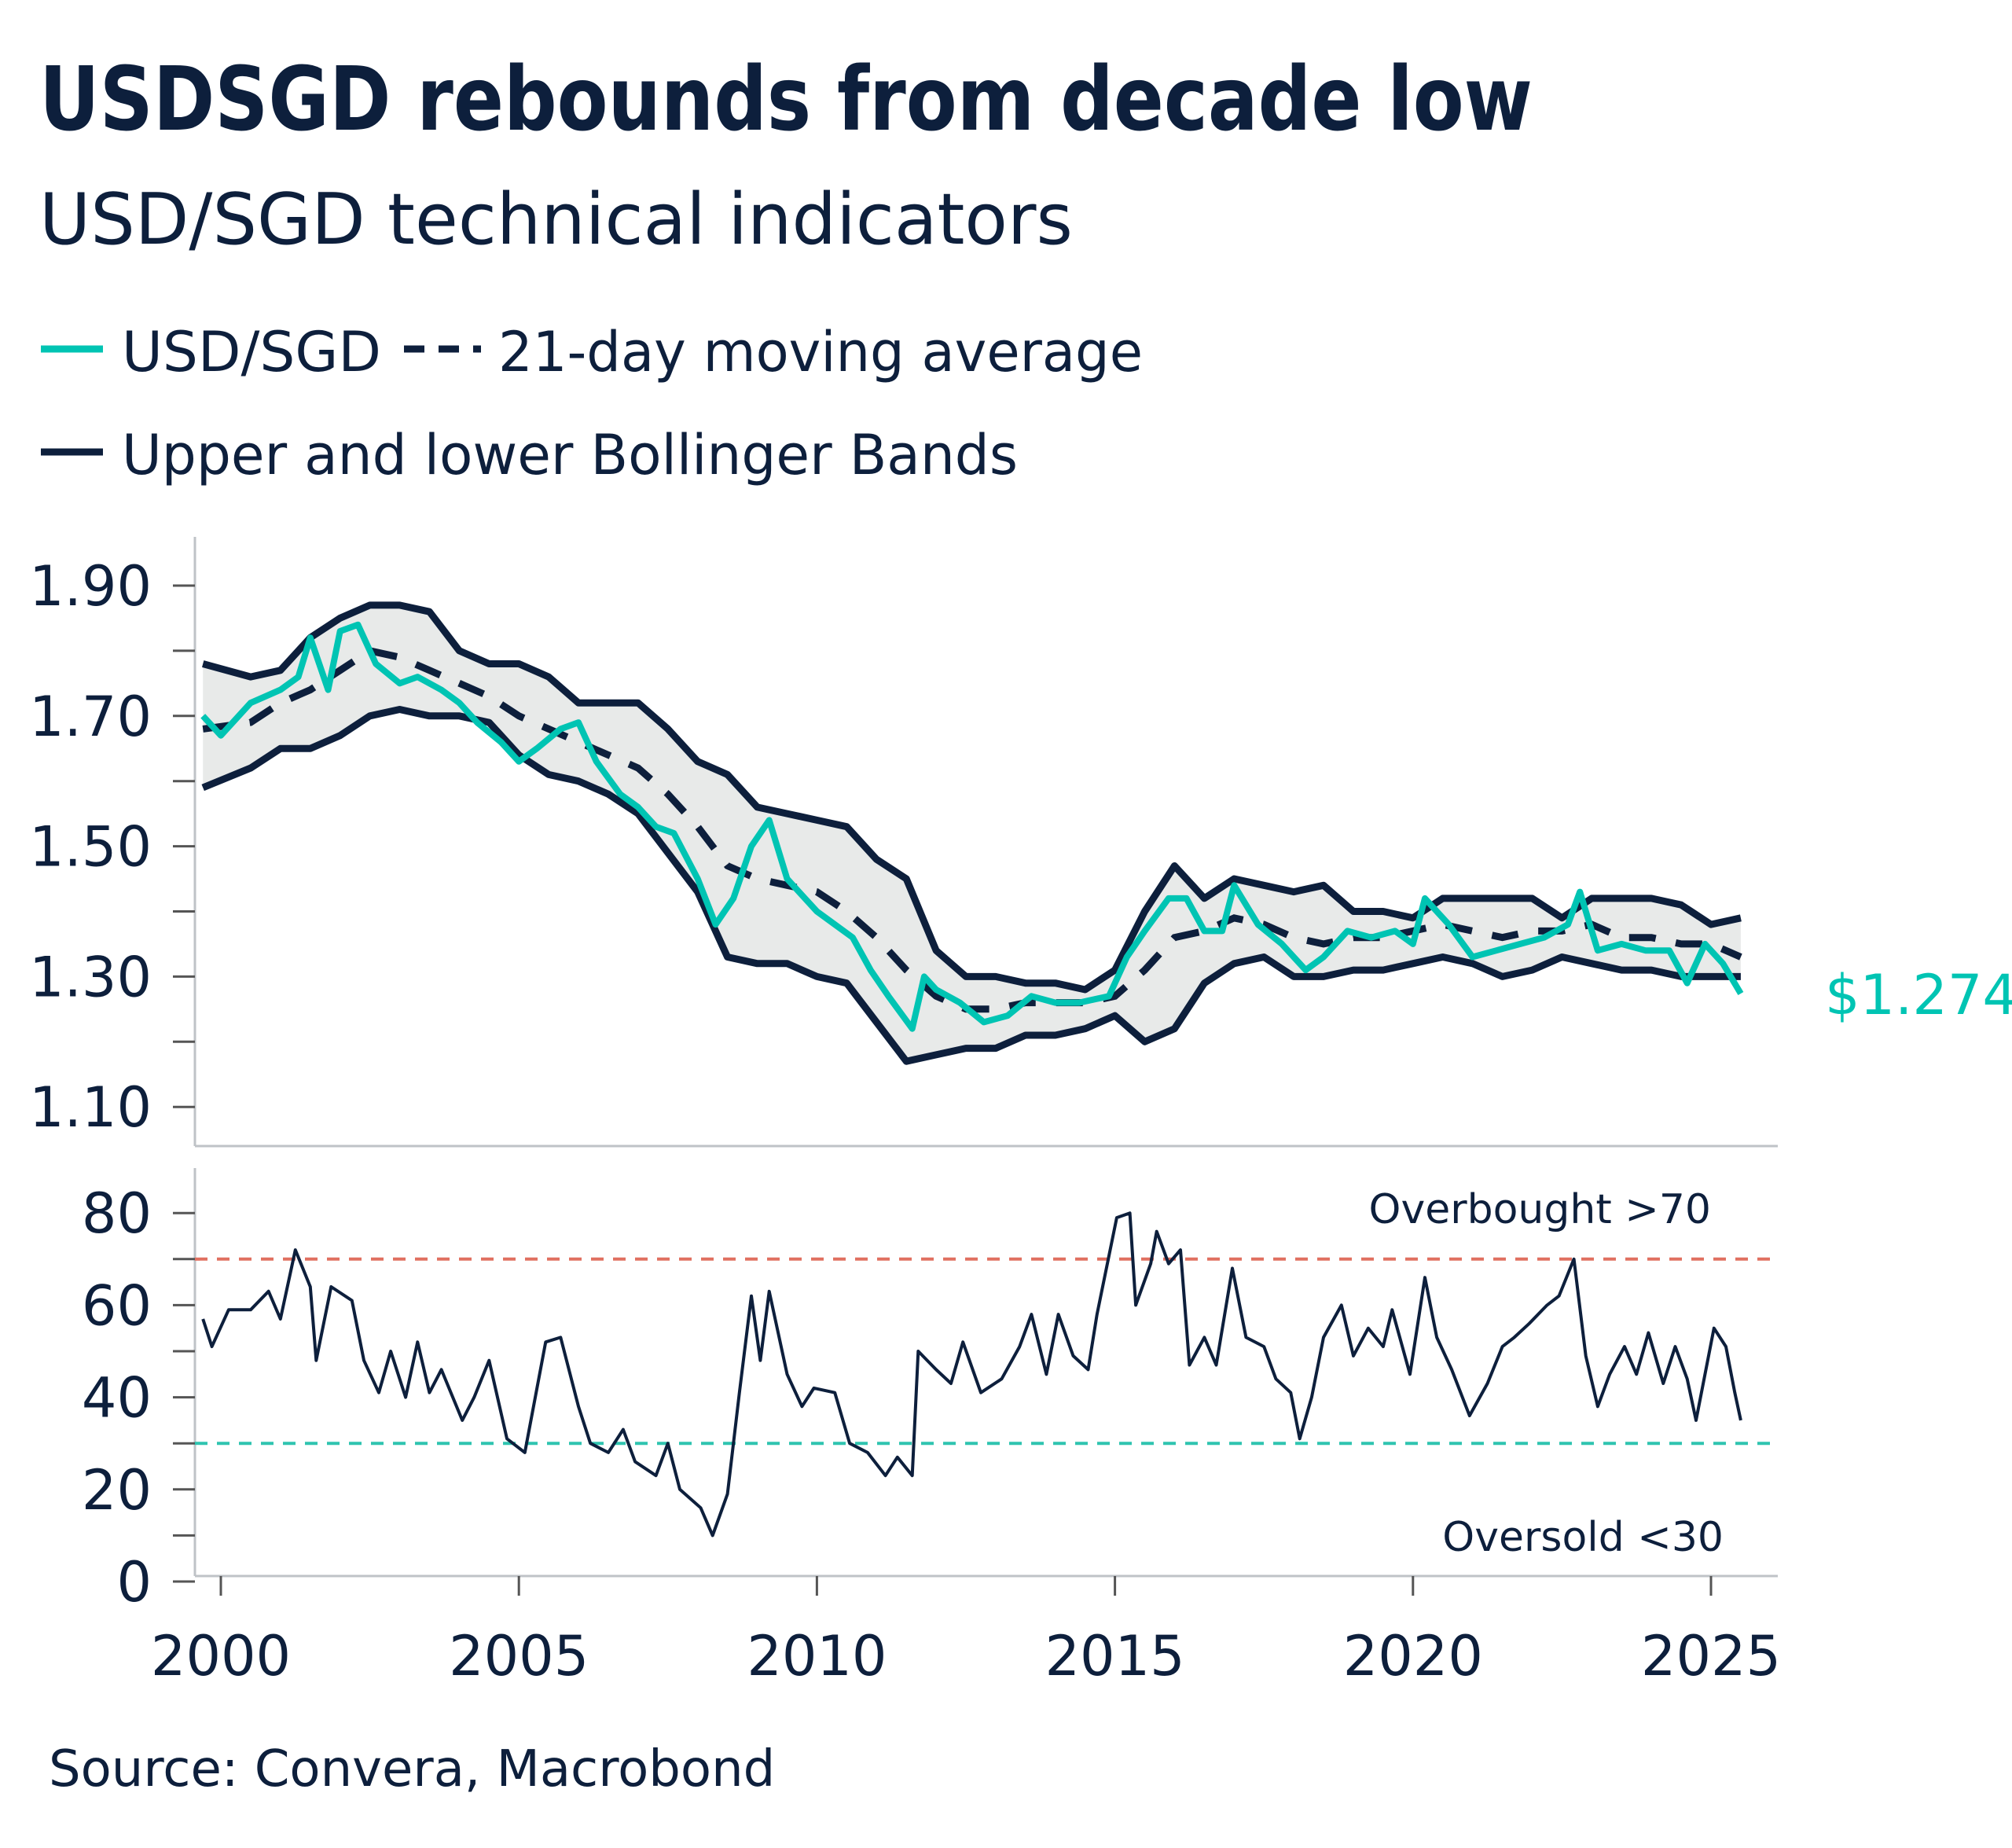 The width and height of the screenshot is (2012, 1848). What do you see at coordinates (90, 977) in the screenshot?
I see `y-tick-label: 1.30` at bounding box center [90, 977].